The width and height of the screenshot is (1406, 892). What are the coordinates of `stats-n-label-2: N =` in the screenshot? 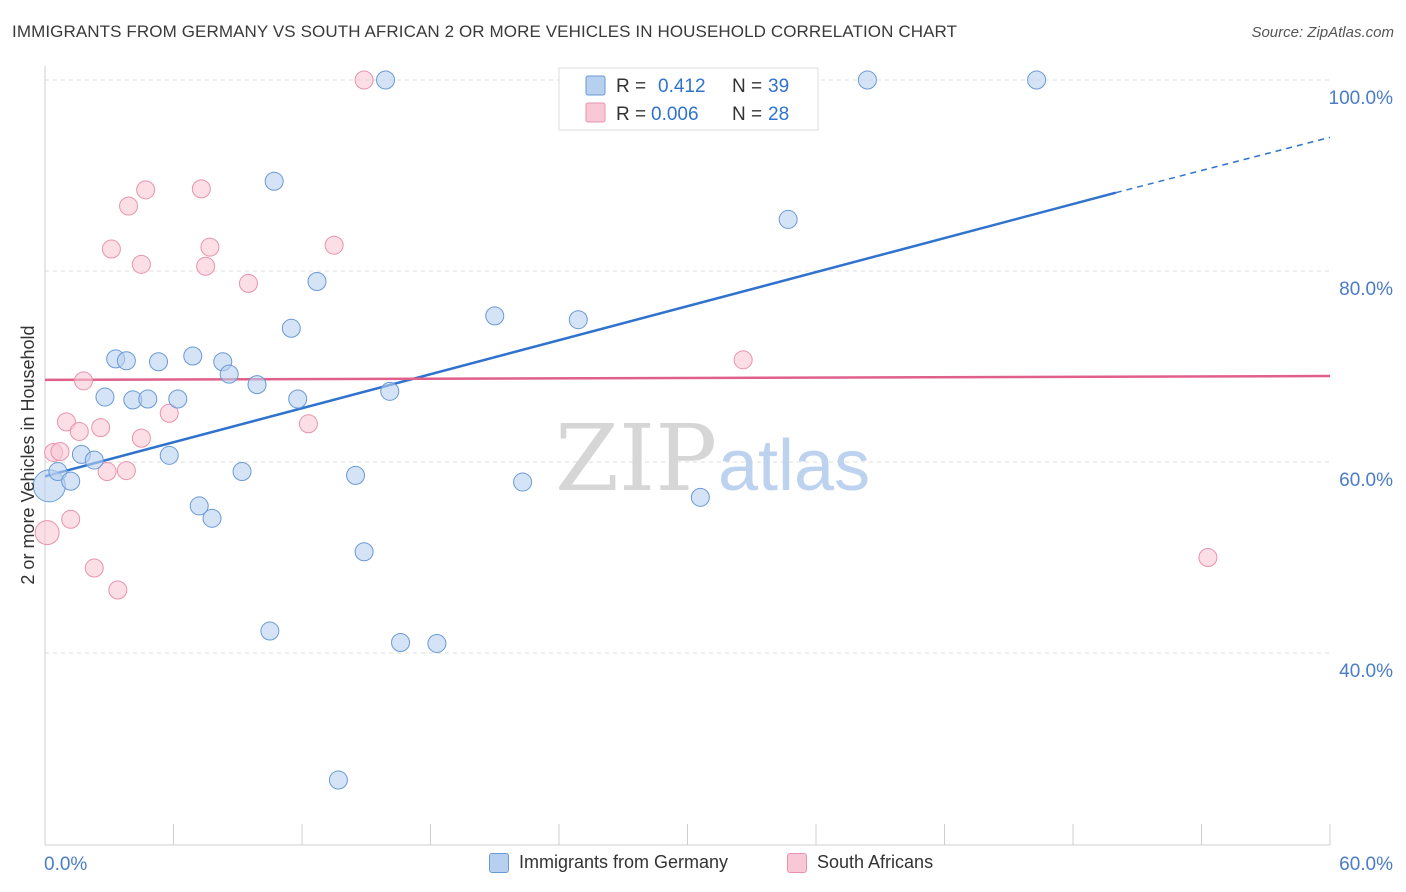 It's located at (747, 114).